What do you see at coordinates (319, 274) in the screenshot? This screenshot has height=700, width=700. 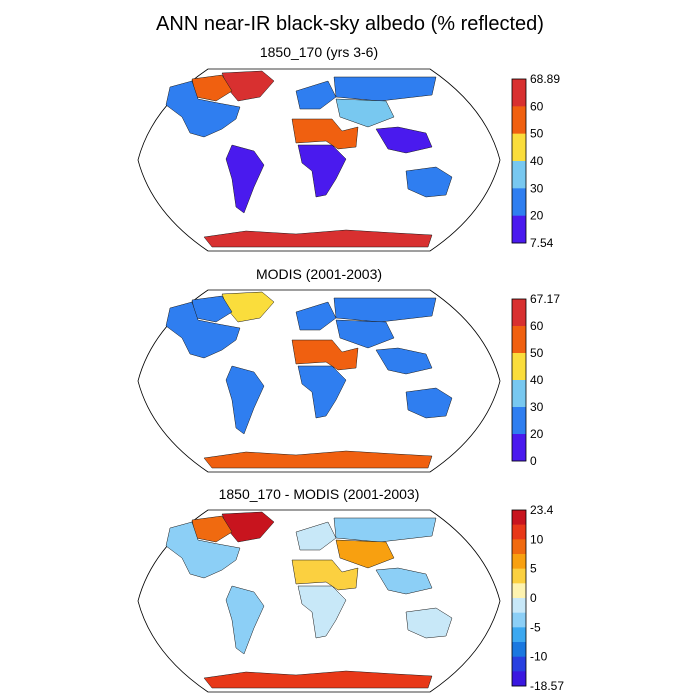 I see `panel-2-title: MODIS (2001-2003)` at bounding box center [319, 274].